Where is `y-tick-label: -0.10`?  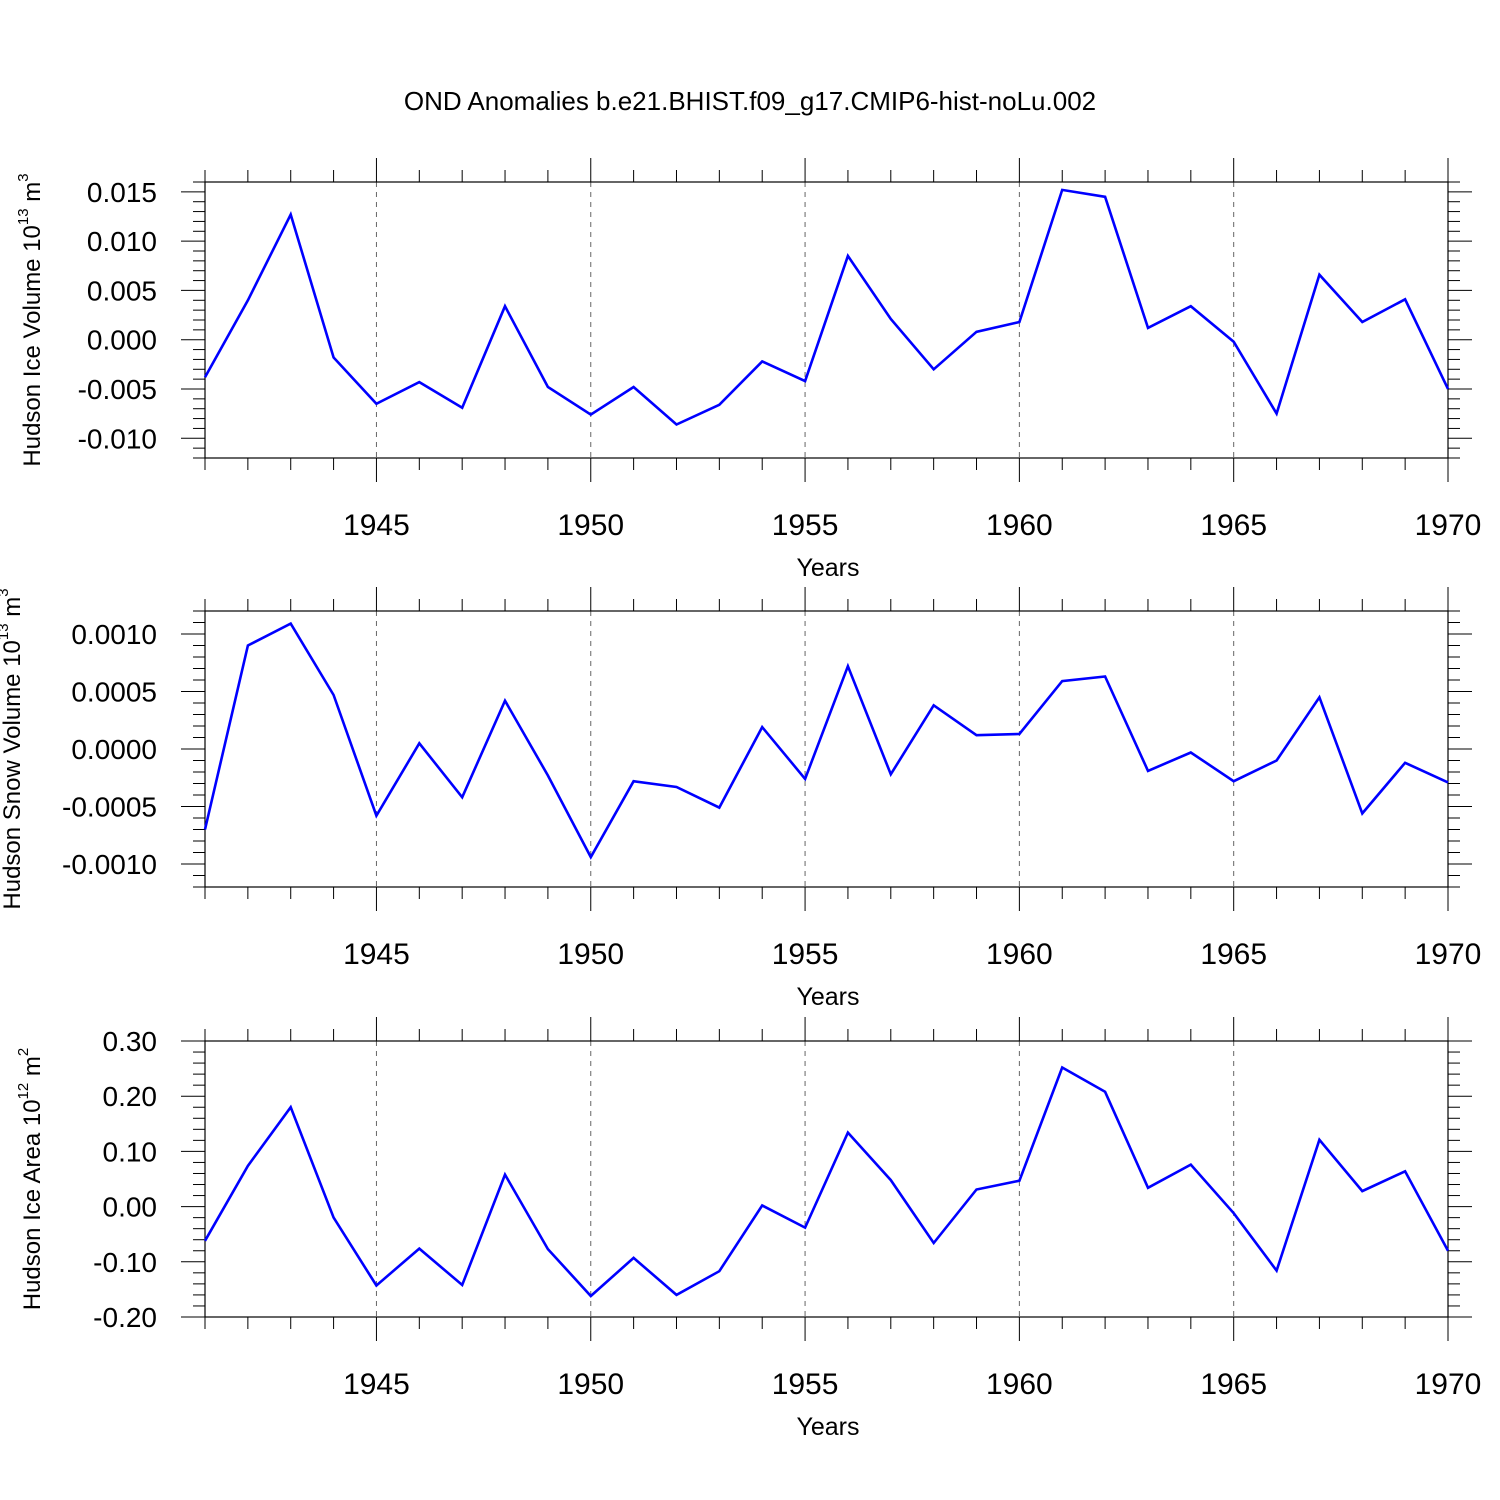
y-tick-label: -0.10 is located at coordinates (125, 1262).